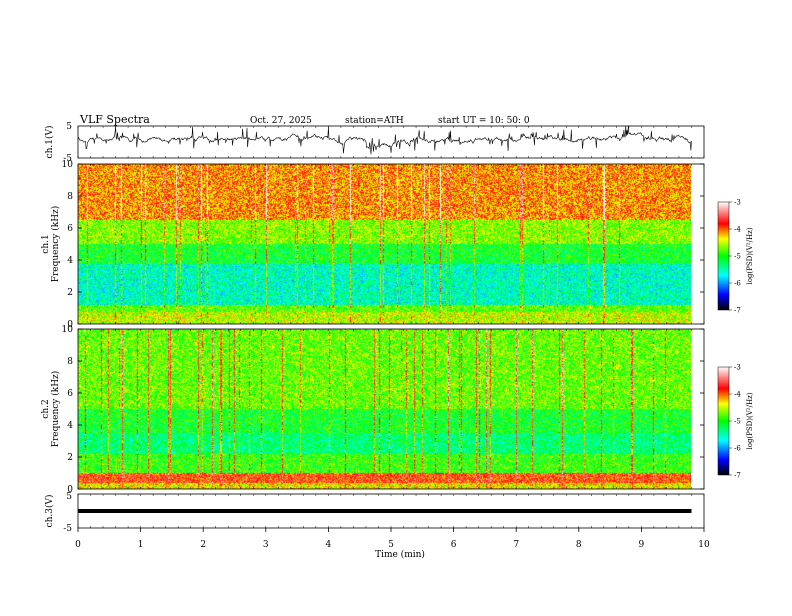 This screenshot has height=616, width=792. I want to click on ch1-colorbar-tick-label: -7, so click(737, 311).